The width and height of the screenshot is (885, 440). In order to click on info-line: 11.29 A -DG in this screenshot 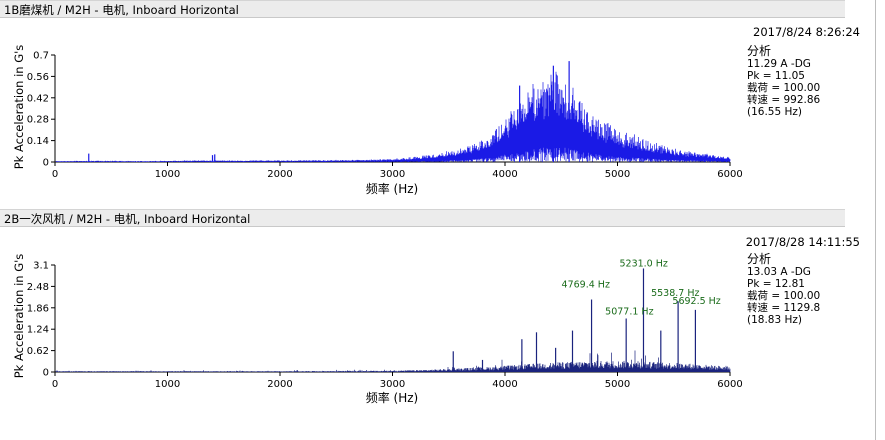, I will do `click(779, 64)`.